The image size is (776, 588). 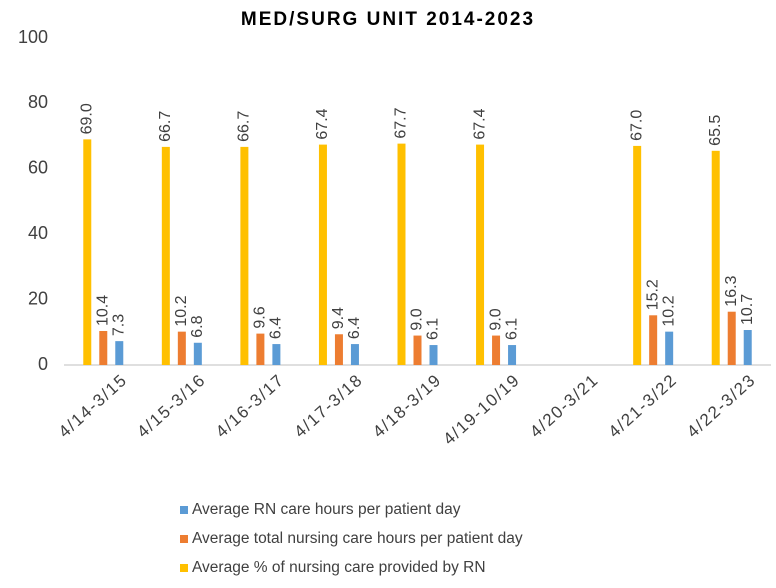 What do you see at coordinates (326, 509) in the screenshot?
I see `legend-label: Average RN care hours per patient day` at bounding box center [326, 509].